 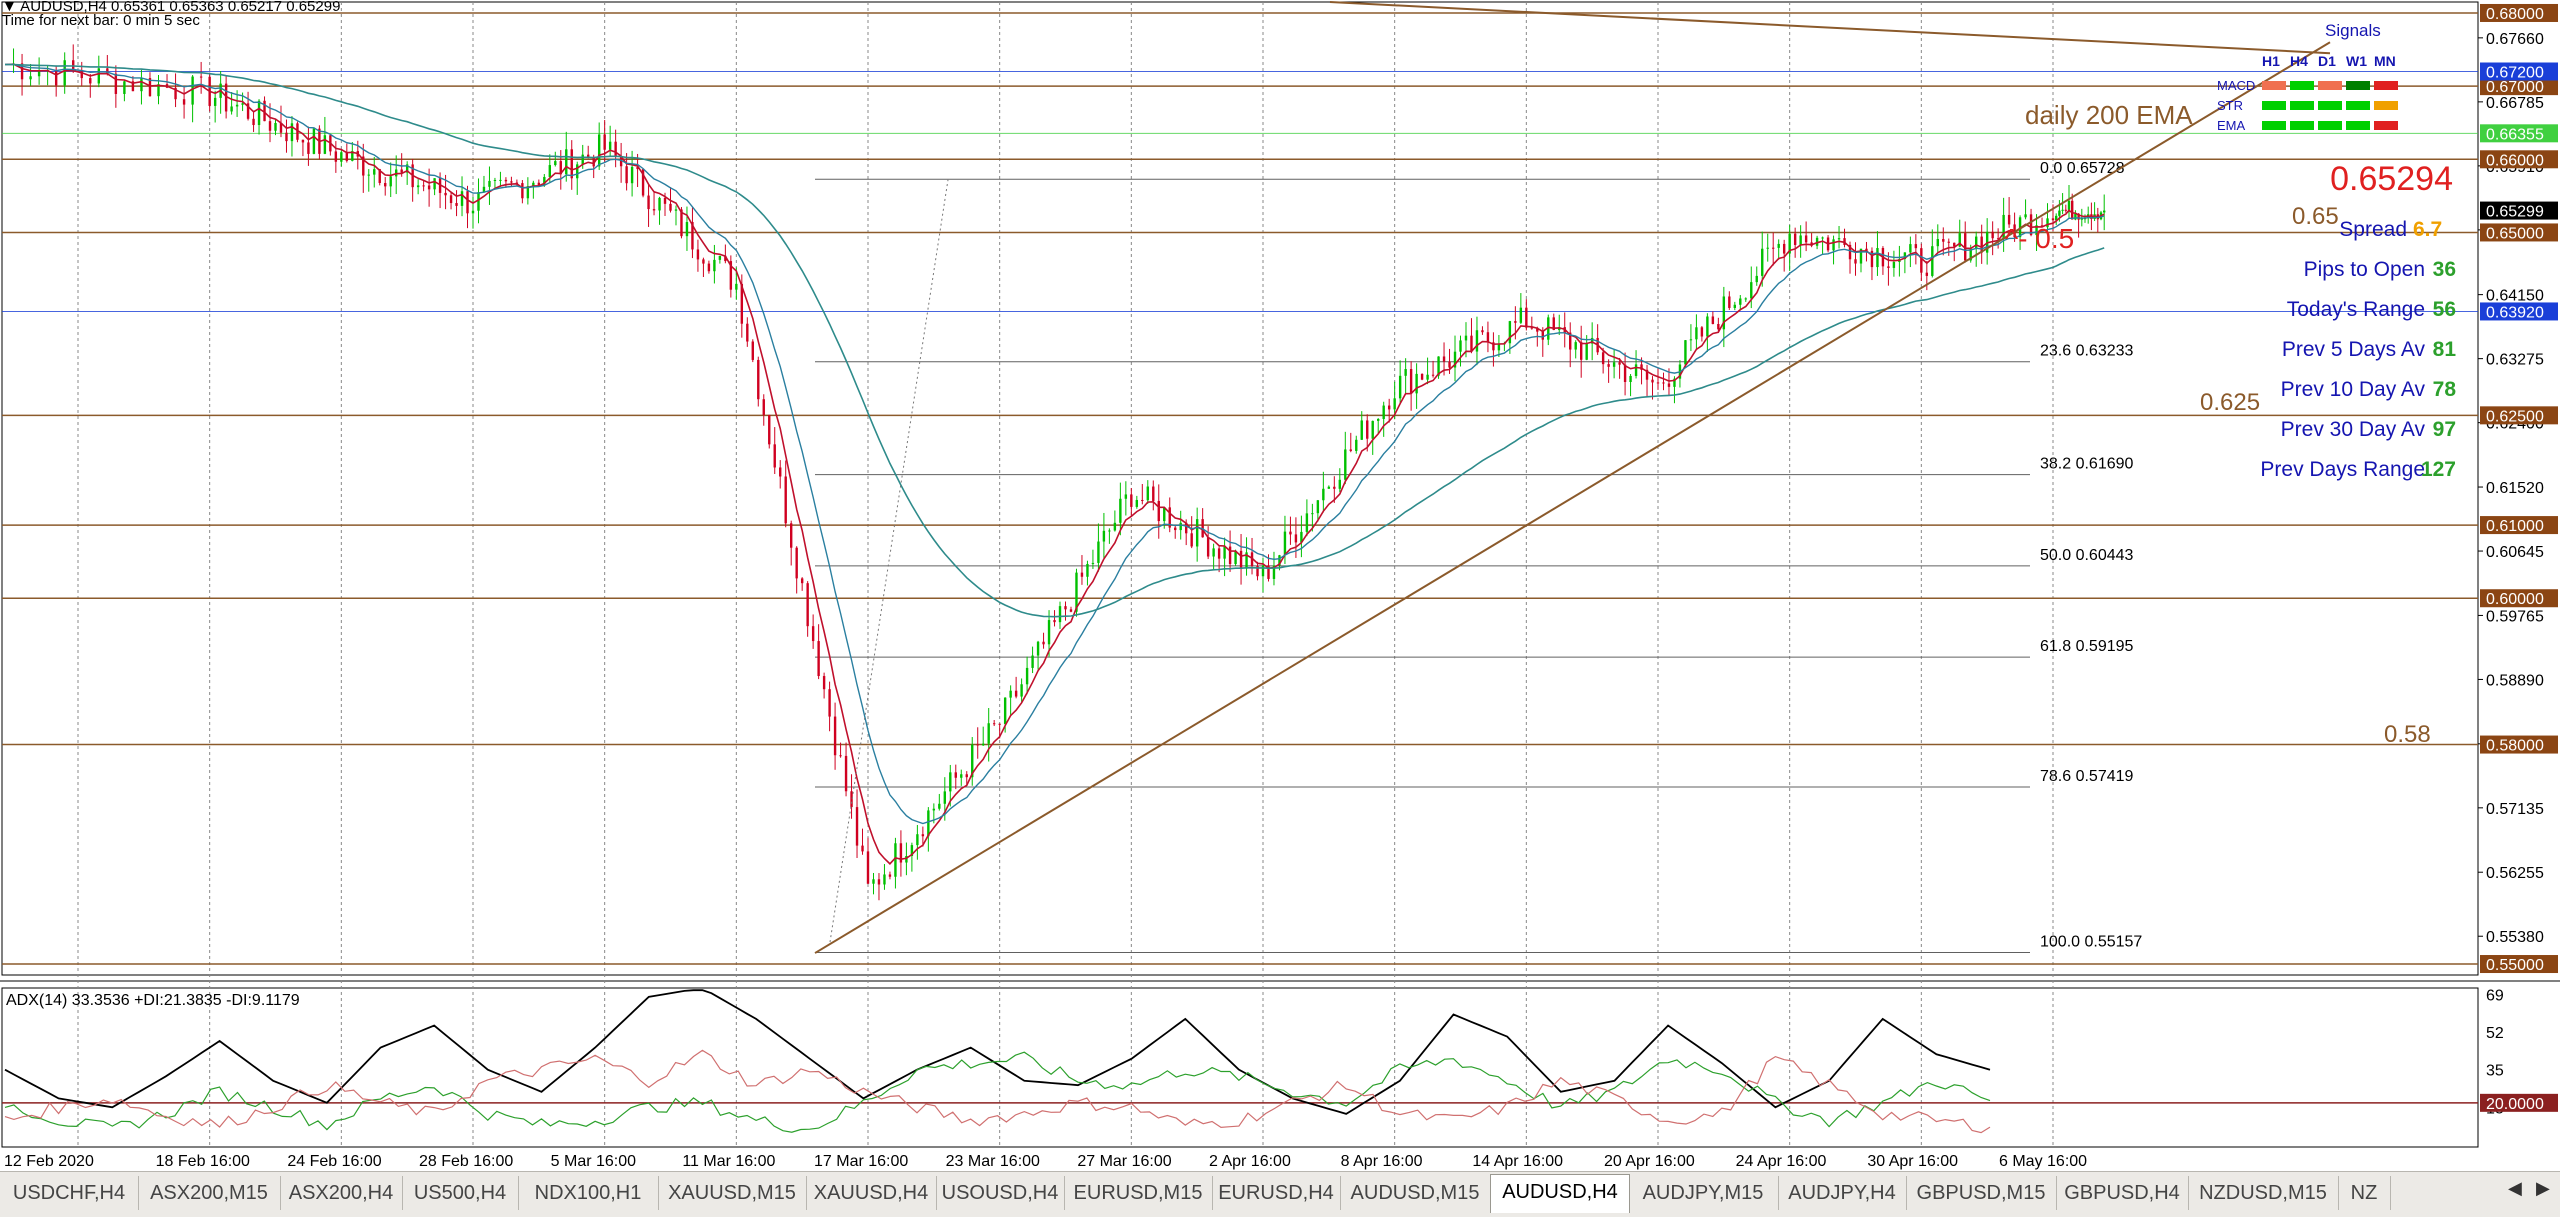 I want to click on tab-audjpy-m15: AUDJPY,M15, so click(x=1703, y=1193).